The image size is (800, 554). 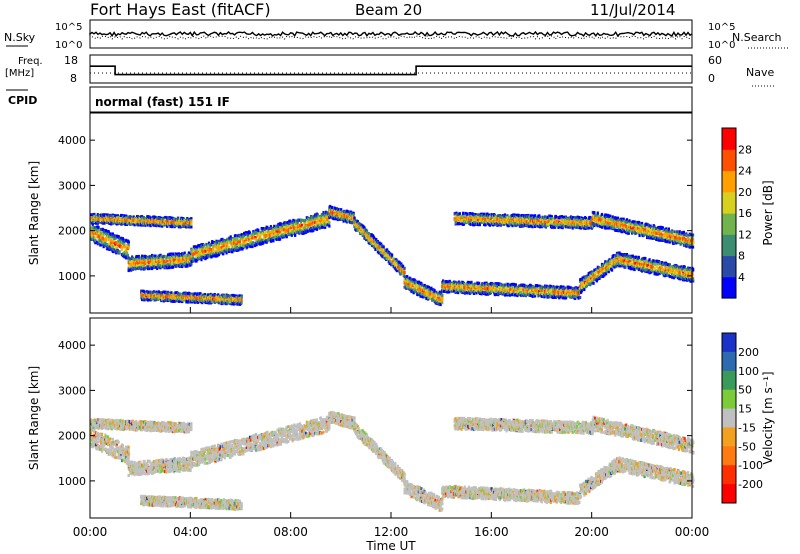 What do you see at coordinates (388, 10) in the screenshot?
I see `beam-title: Beam 20` at bounding box center [388, 10].